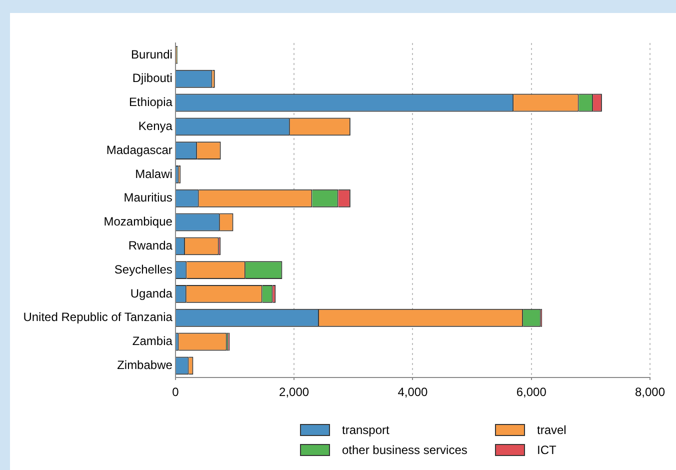  I want to click on y-tick-label: Mozambique, so click(138, 221).